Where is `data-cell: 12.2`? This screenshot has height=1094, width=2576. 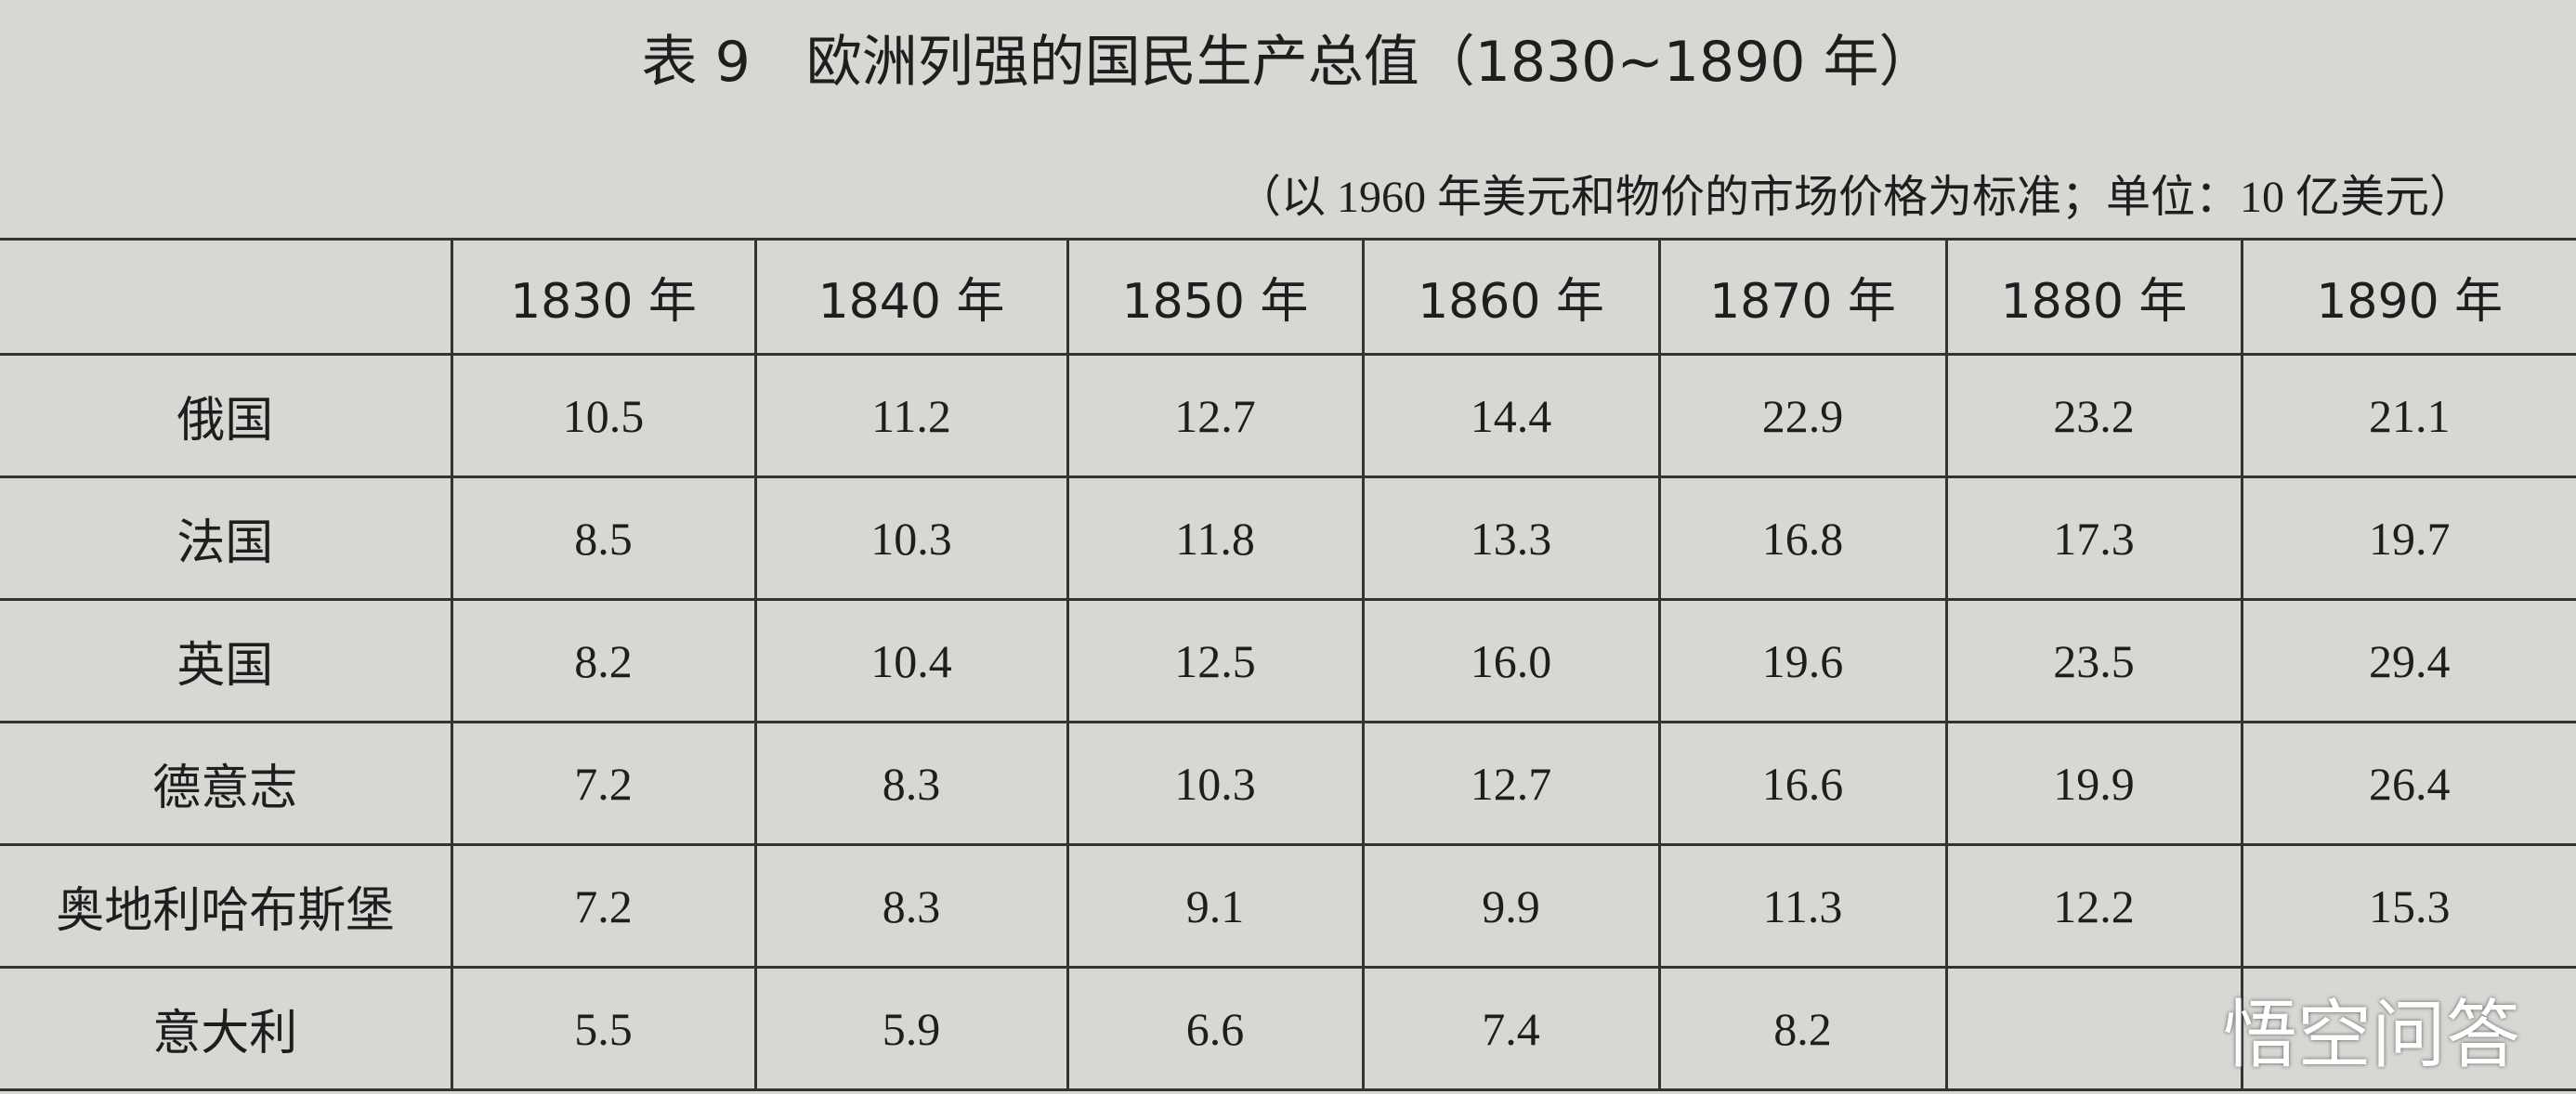 data-cell: 12.2 is located at coordinates (2093, 906).